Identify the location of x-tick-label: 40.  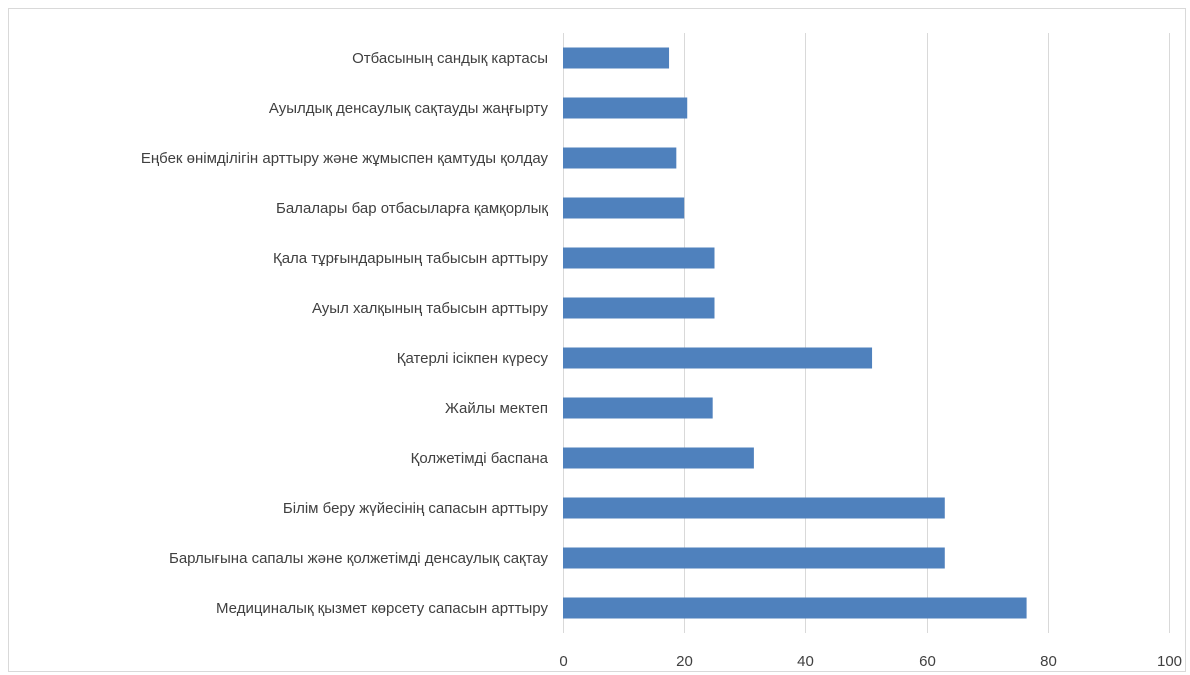
(805, 661).